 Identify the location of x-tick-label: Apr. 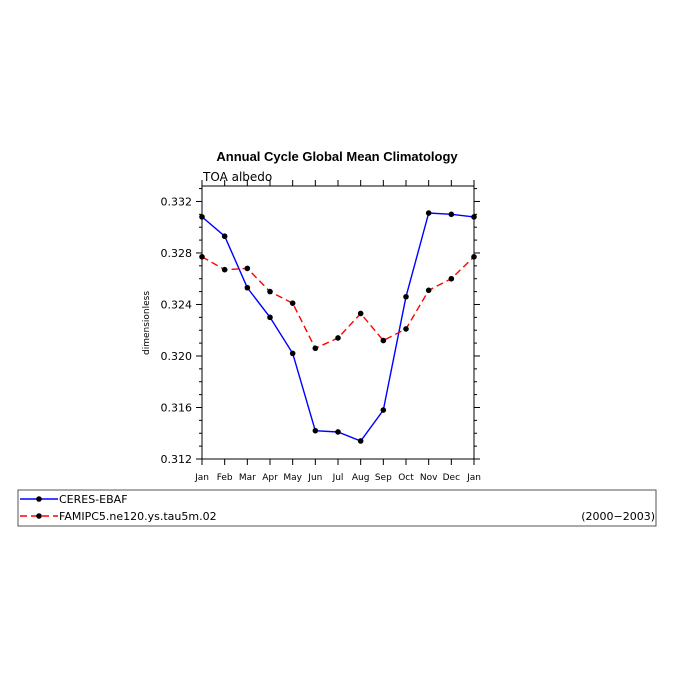
(270, 478).